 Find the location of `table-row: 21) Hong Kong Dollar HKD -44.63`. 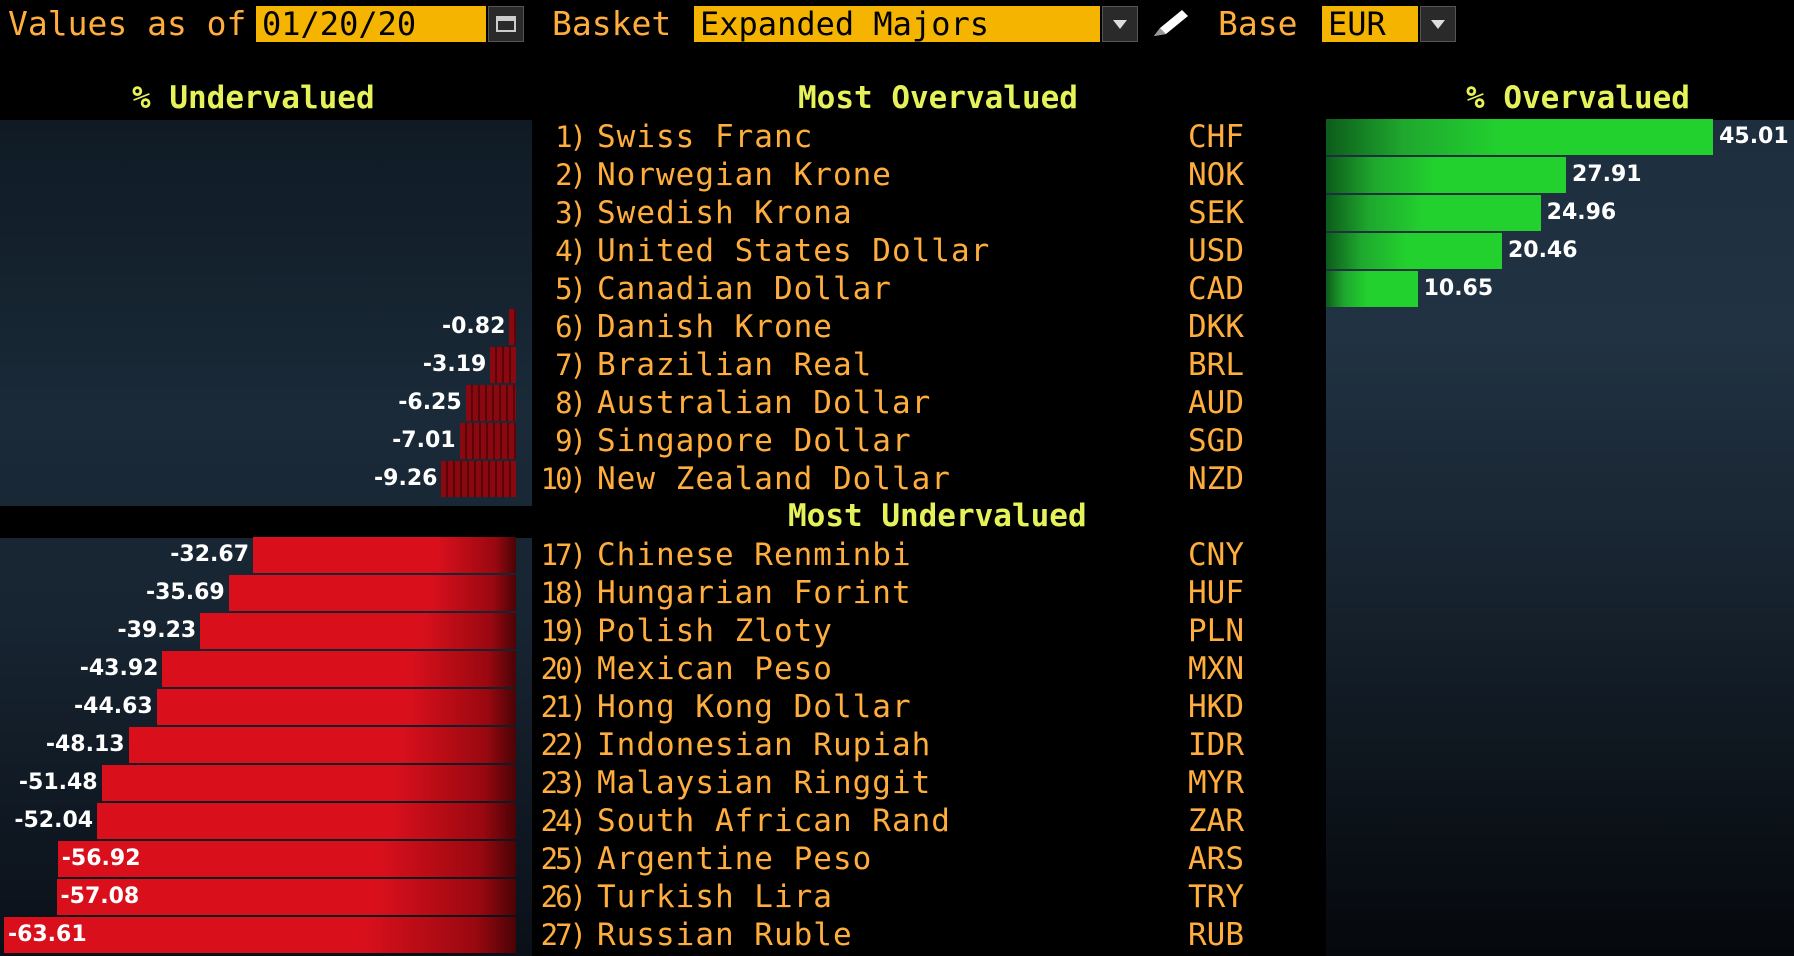

table-row: 21) Hong Kong Dollar HKD -44.63 is located at coordinates (897, 707).